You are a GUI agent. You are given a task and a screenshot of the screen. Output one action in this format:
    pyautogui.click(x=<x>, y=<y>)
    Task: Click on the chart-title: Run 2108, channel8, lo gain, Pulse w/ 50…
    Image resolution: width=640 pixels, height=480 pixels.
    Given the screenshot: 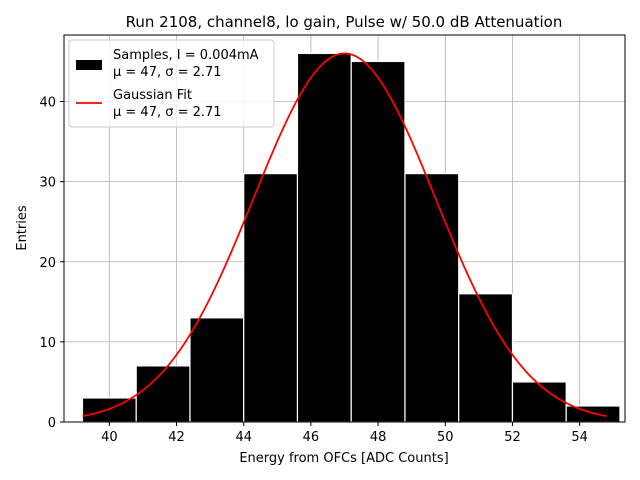 What is the action you would take?
    pyautogui.click(x=344, y=22)
    